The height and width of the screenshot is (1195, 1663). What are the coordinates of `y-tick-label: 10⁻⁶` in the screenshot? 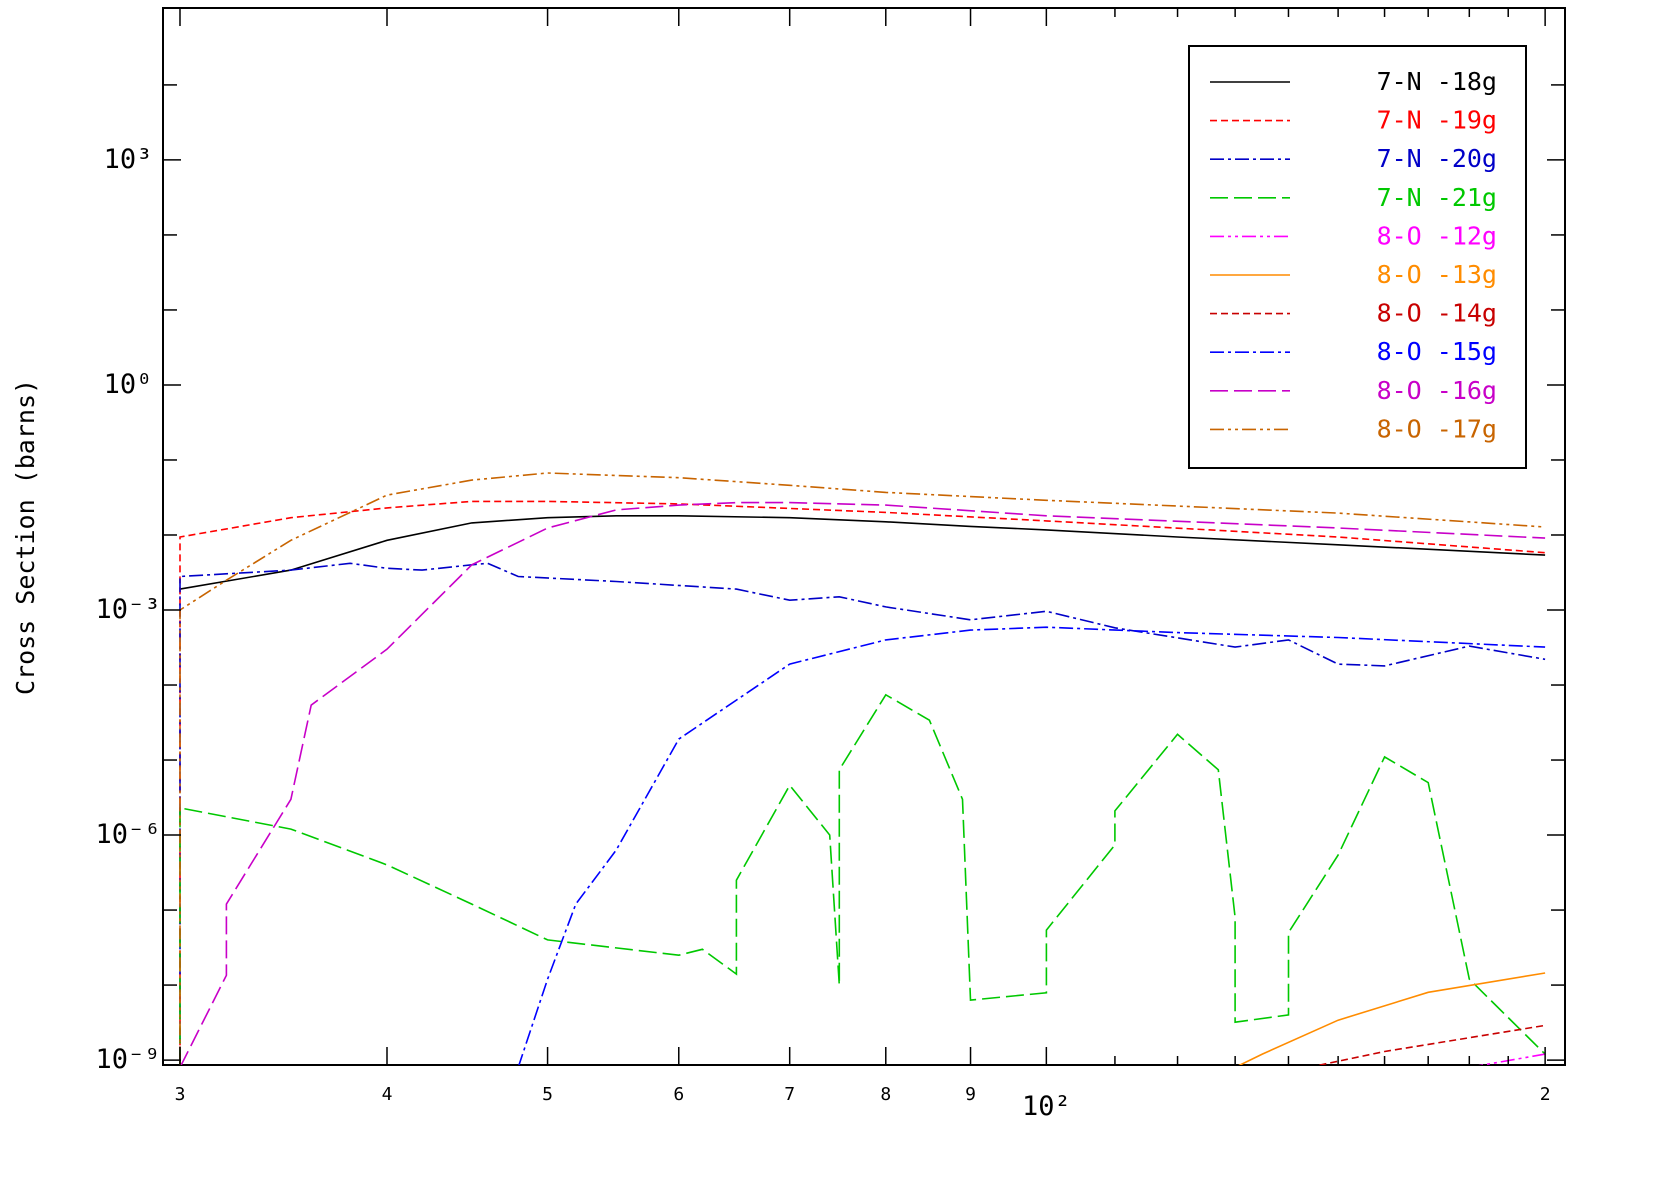 It's located at (127, 834).